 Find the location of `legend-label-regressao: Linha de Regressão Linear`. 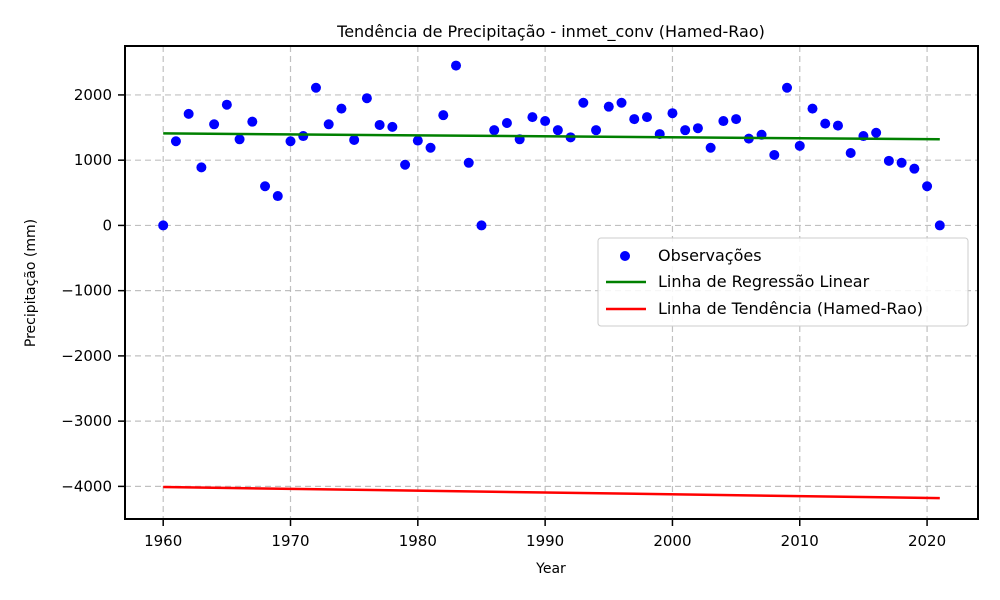

legend-label-regressao: Linha de Regressão Linear is located at coordinates (764, 281).